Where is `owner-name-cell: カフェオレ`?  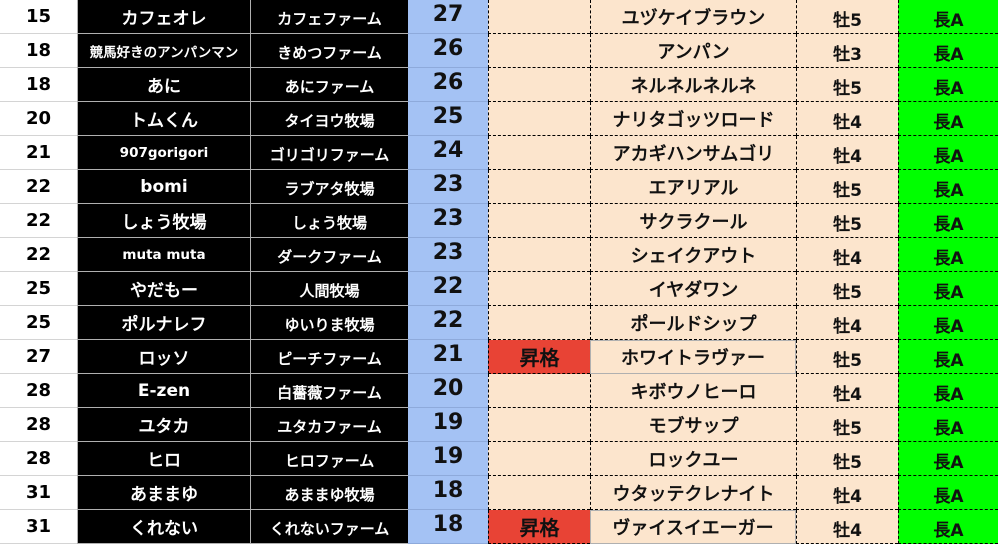
owner-name-cell: カフェオレ is located at coordinates (164, 17).